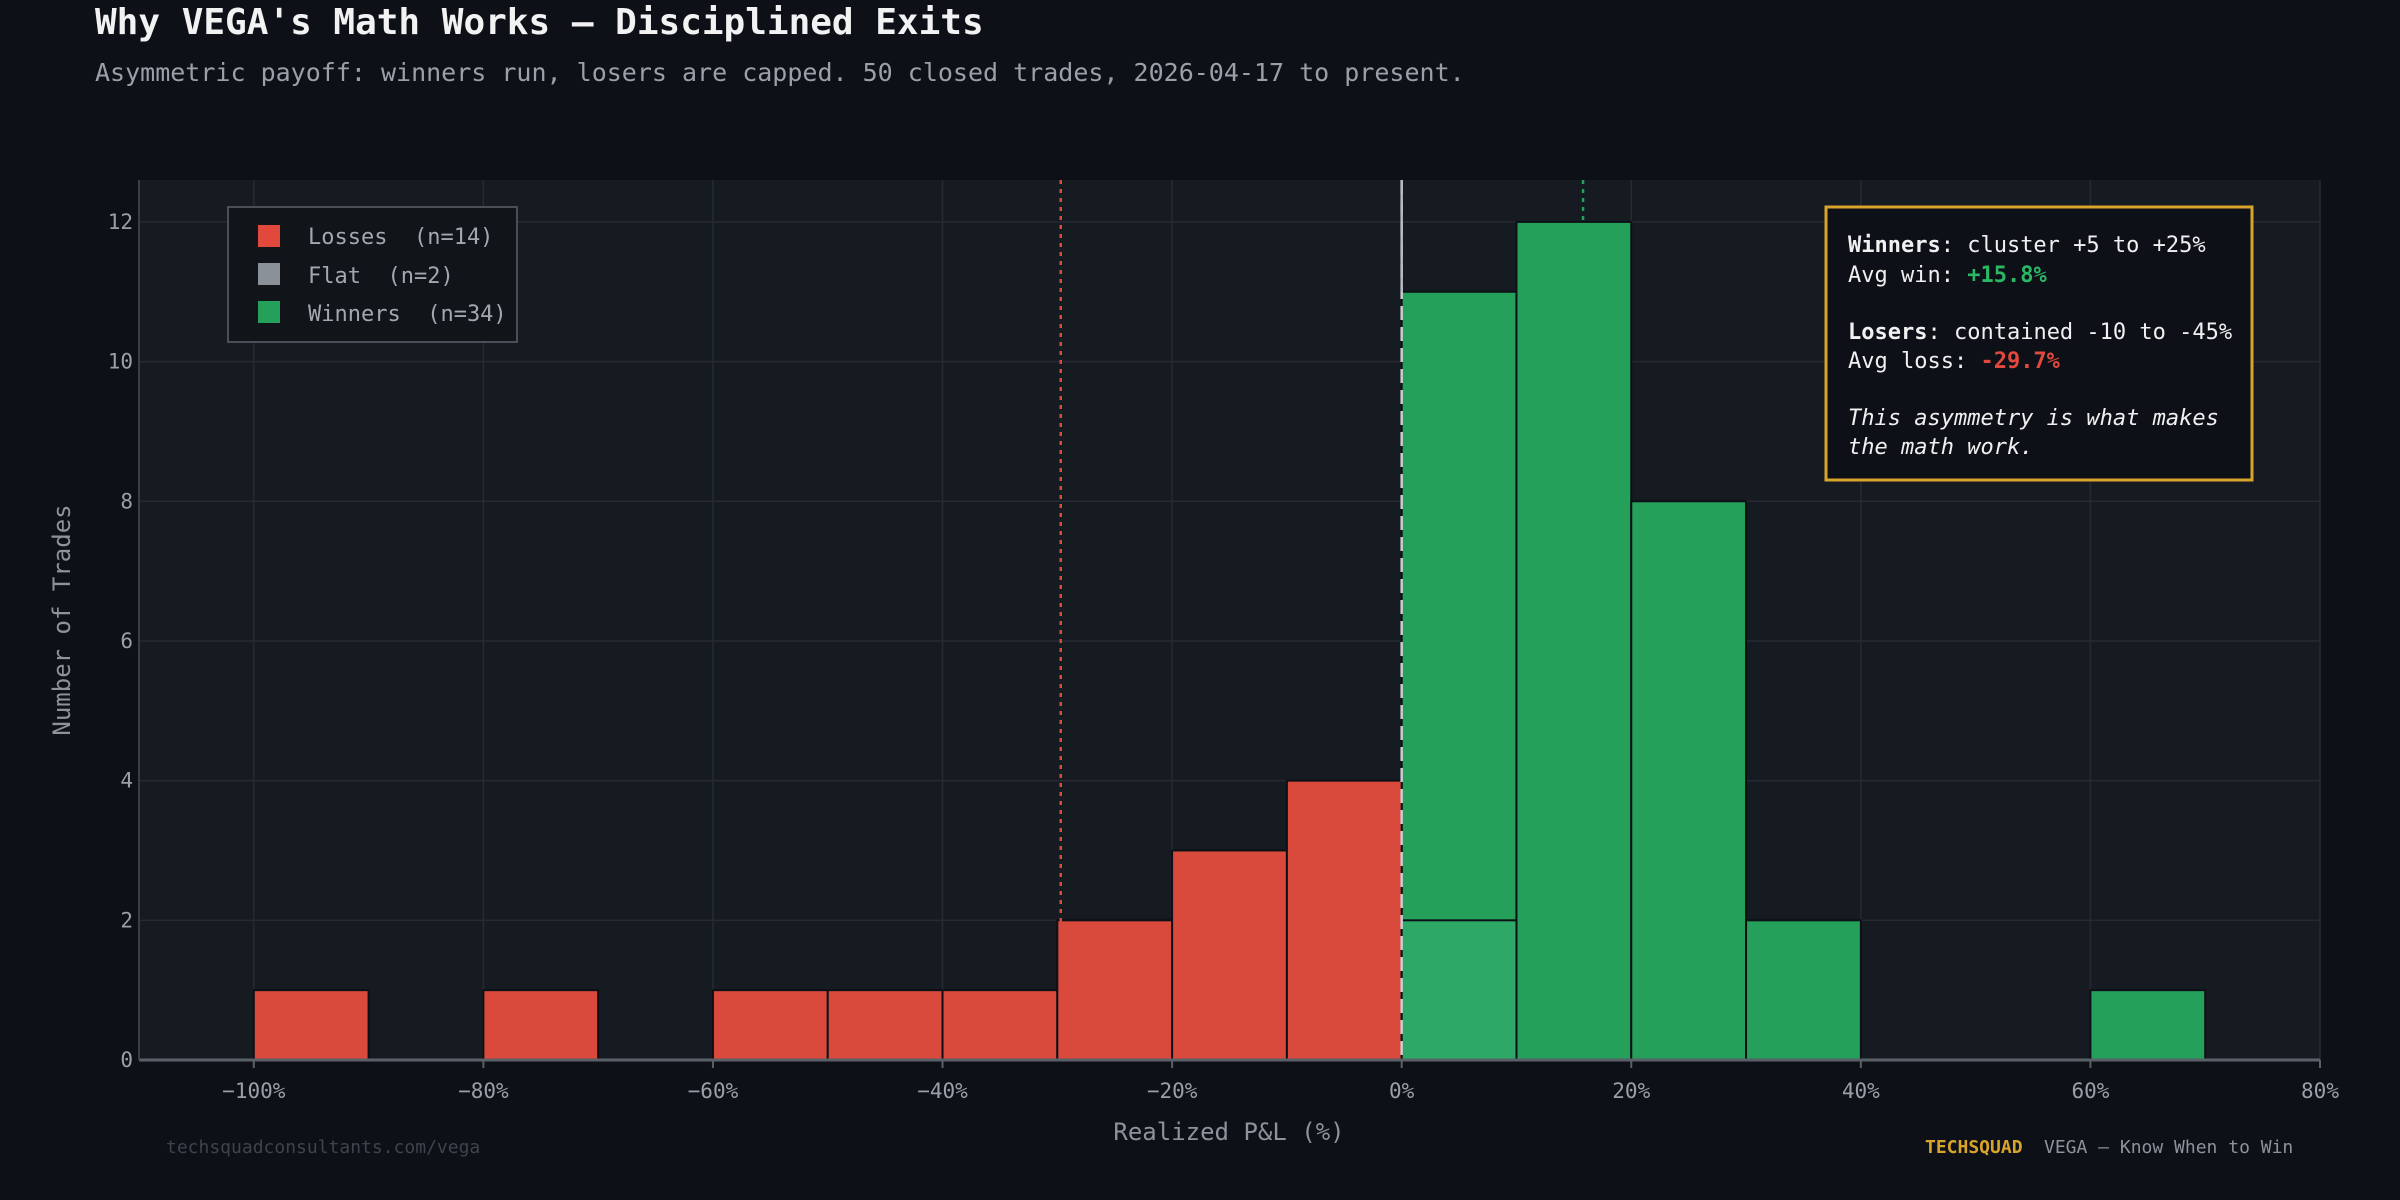 The width and height of the screenshot is (2400, 1200). Describe the element at coordinates (323, 1147) in the screenshot. I see `footer-url: techsquadconsultants.com/vega` at that location.